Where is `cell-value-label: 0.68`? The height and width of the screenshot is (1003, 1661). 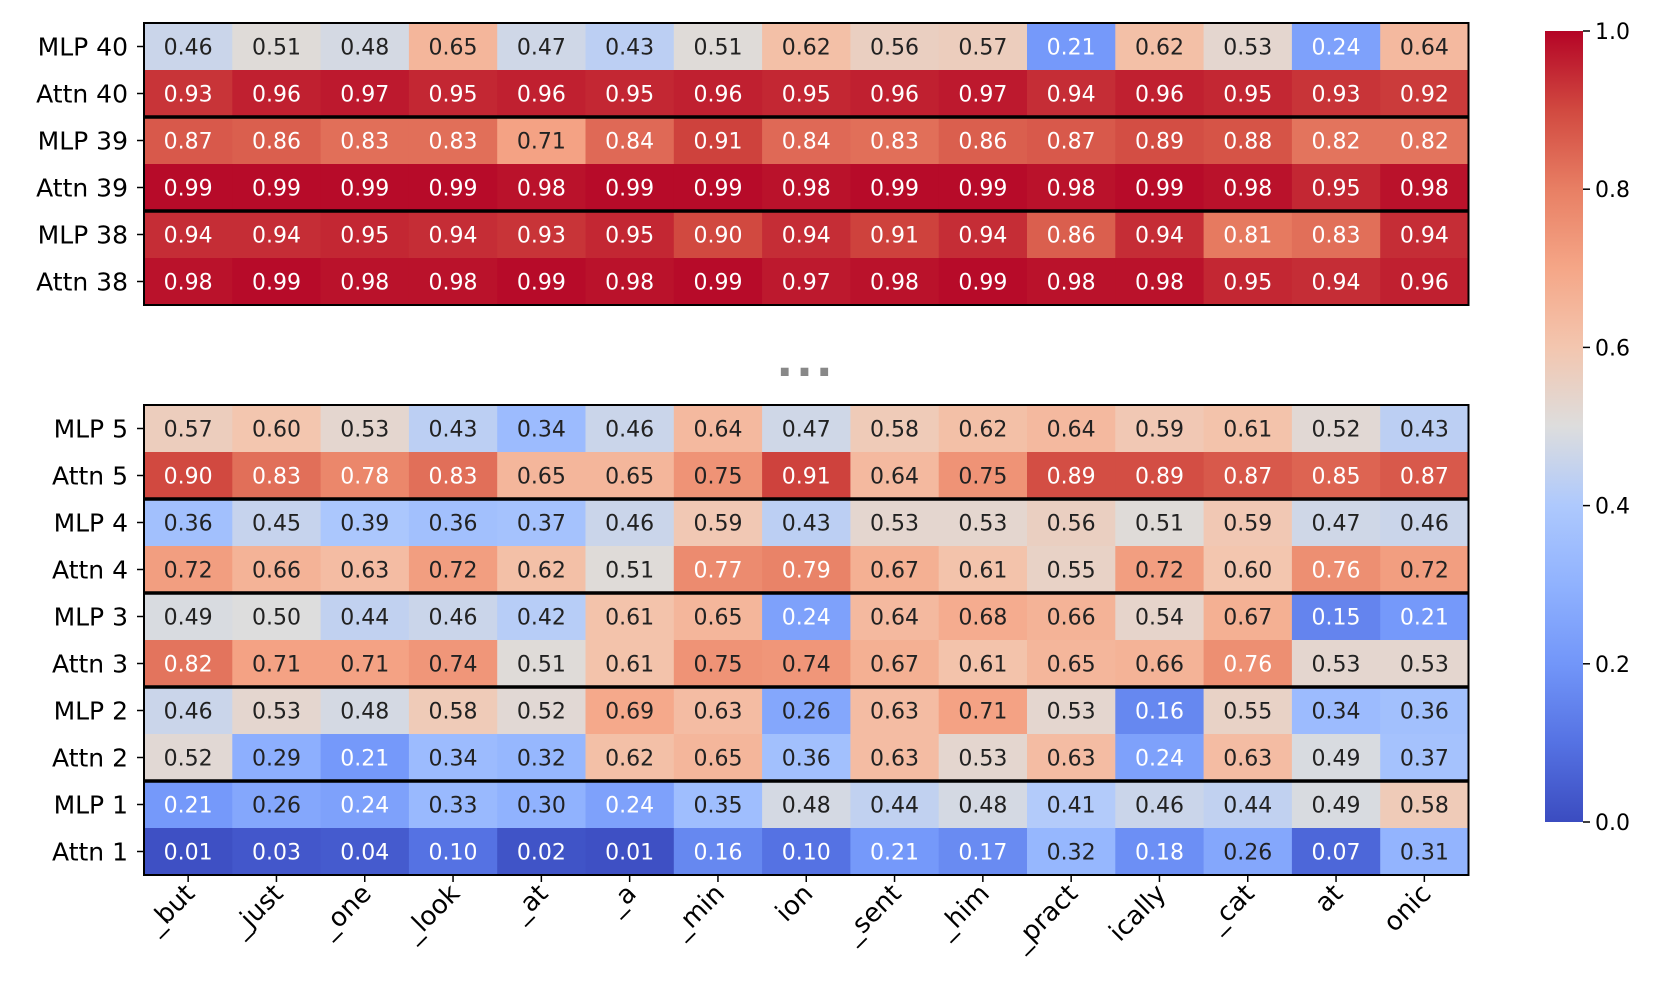 cell-value-label: 0.68 is located at coordinates (982, 618).